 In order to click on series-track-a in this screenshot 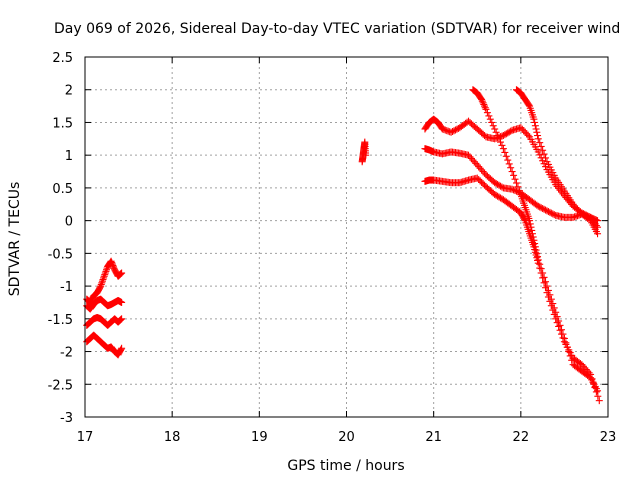, I will do `click(104, 281)`.